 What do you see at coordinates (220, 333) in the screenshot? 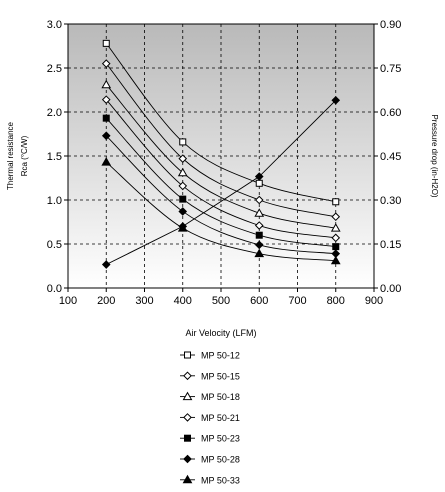
I see `x-axis-title: Air Velocity (LFM)` at bounding box center [220, 333].